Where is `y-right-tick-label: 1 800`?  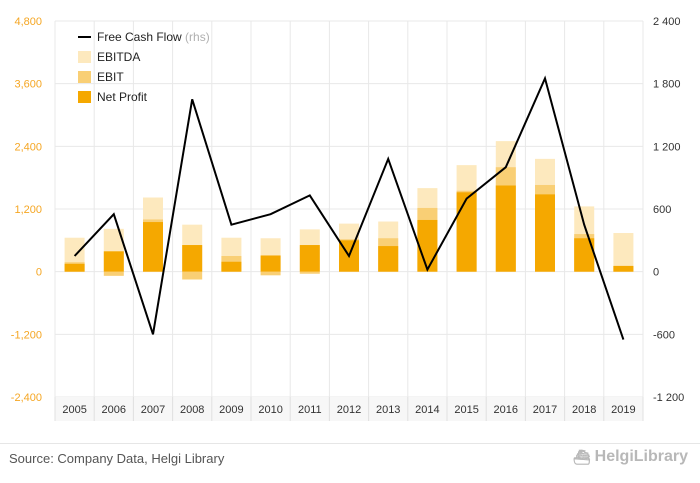 y-right-tick-label: 1 800 is located at coordinates (667, 85).